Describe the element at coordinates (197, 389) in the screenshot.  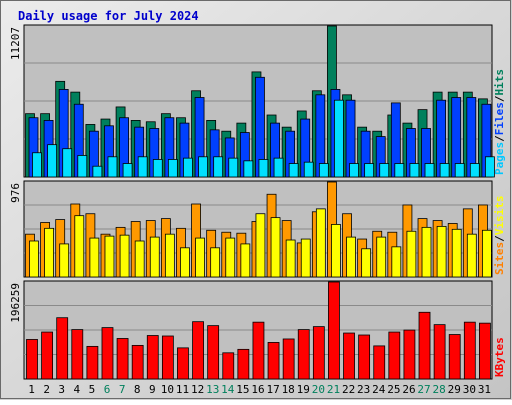
I see `x-tick-12: 12` at that location.